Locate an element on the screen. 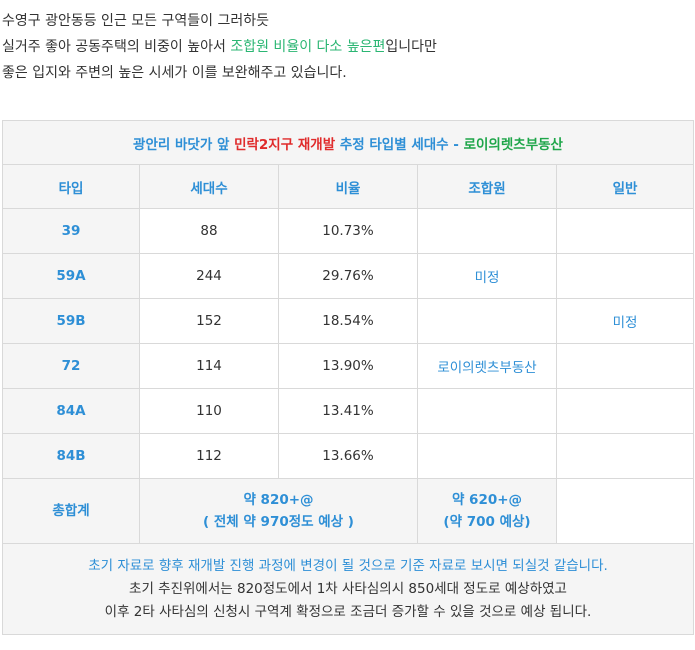  cell-ratio: 29.76% is located at coordinates (348, 276).